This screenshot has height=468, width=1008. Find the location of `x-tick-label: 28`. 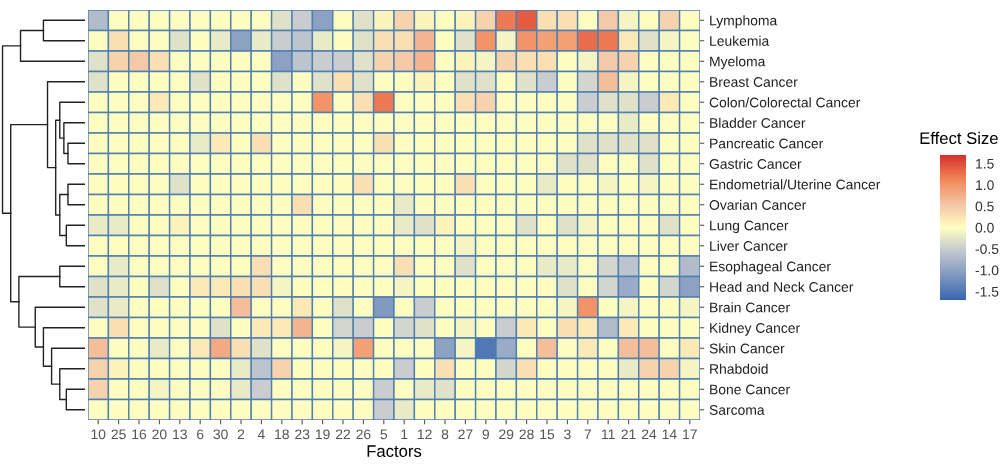

x-tick-label: 28 is located at coordinates (526, 434).